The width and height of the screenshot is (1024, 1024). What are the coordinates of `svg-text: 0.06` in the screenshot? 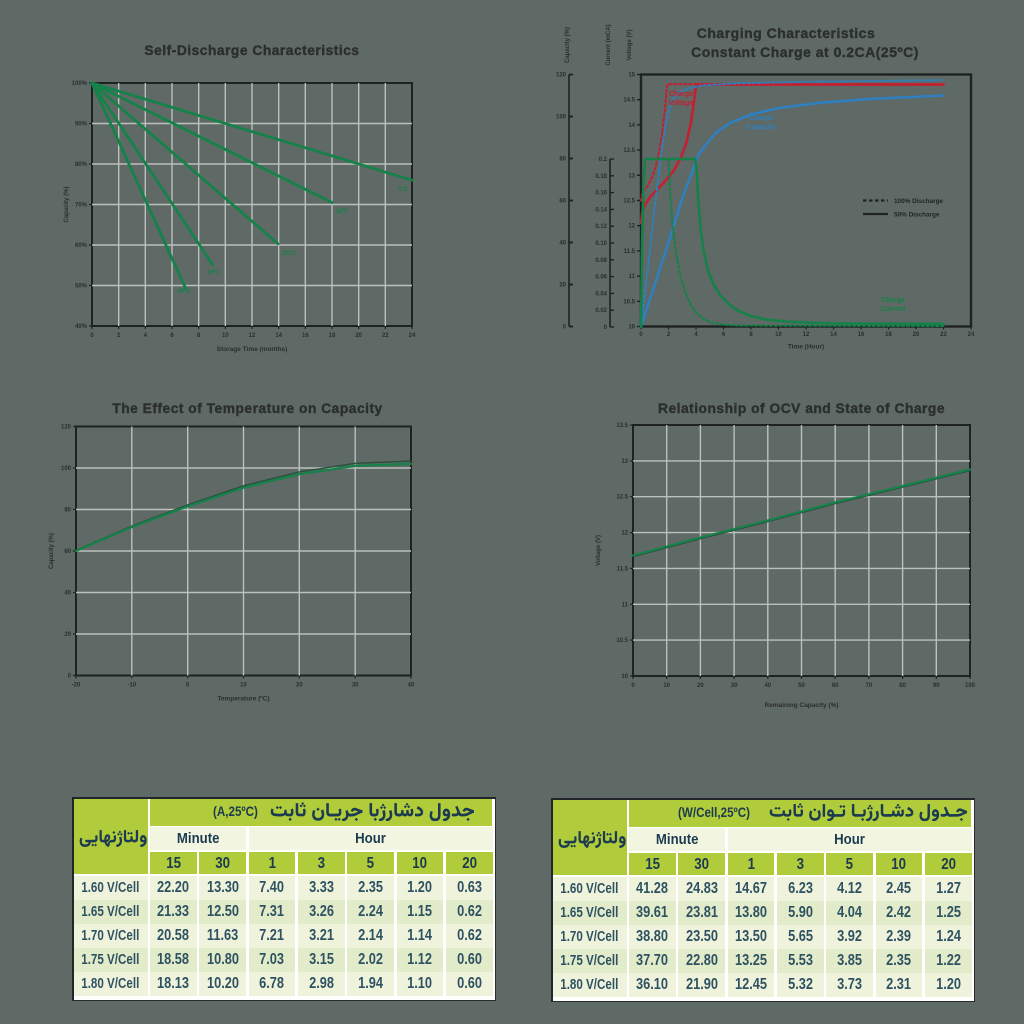 It's located at (601, 278).